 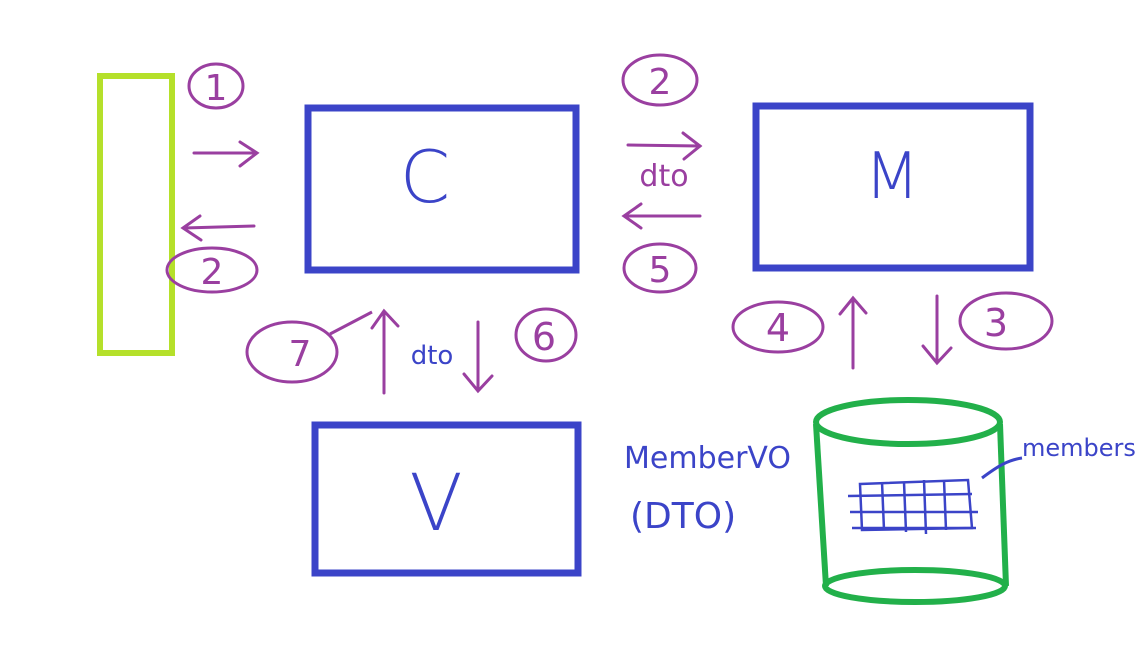 I want to click on step-1: 1, so click(x=216, y=86).